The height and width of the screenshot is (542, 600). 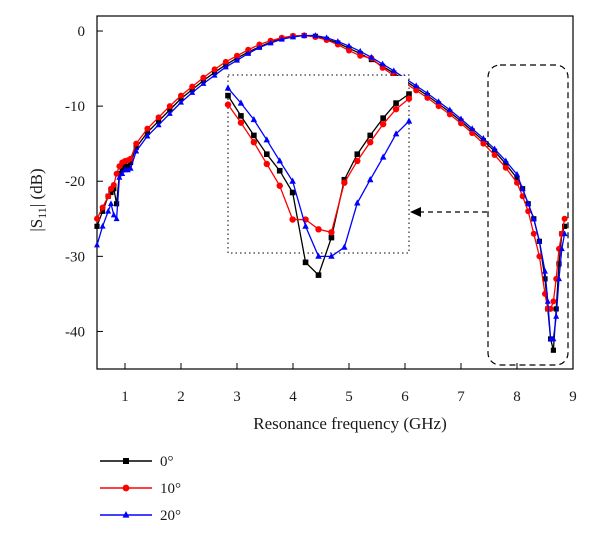 I want to click on legend-item: 20°, so click(x=140, y=516).